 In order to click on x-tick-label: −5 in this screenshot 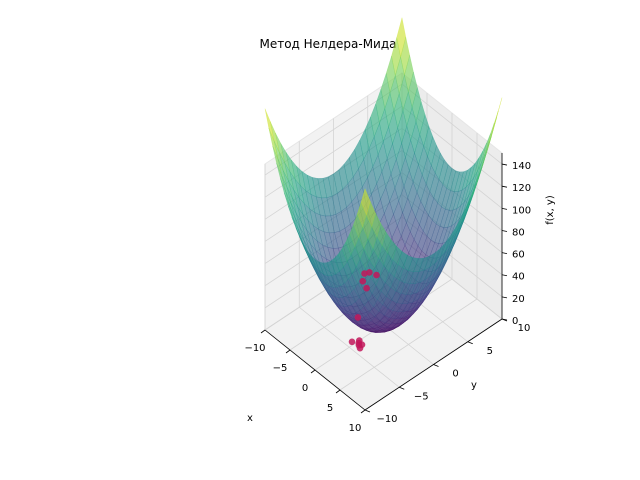, I will do `click(280, 368)`.